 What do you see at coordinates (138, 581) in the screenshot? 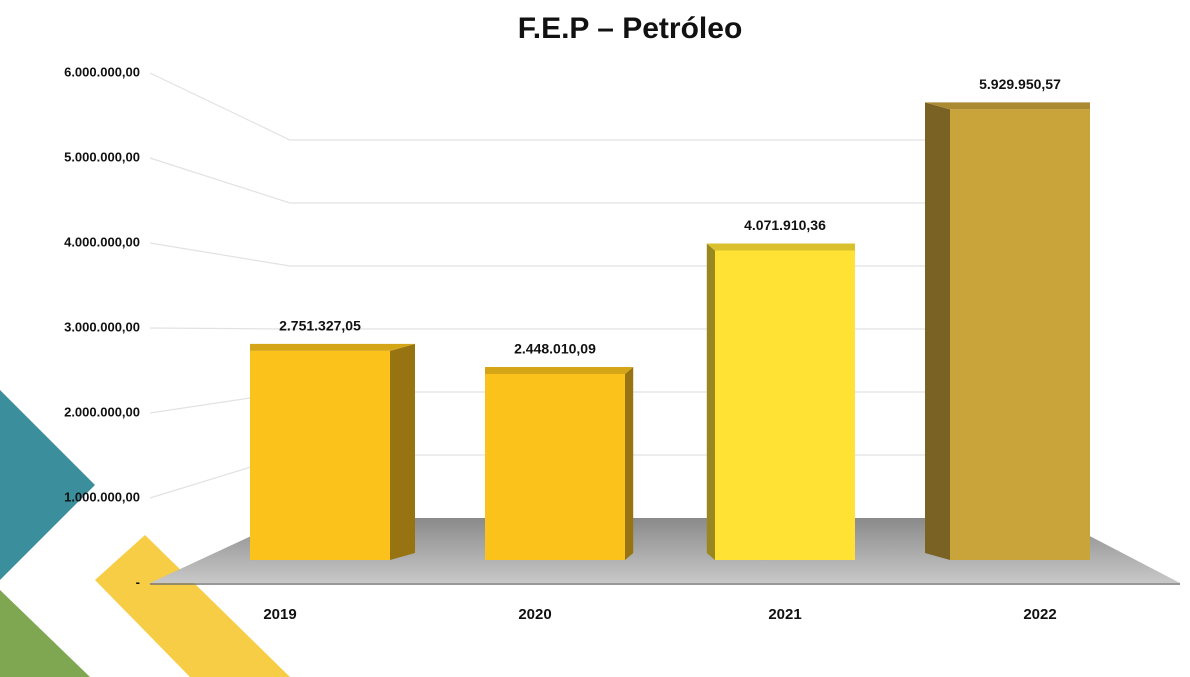
I see `y-tick-label: -` at bounding box center [138, 581].